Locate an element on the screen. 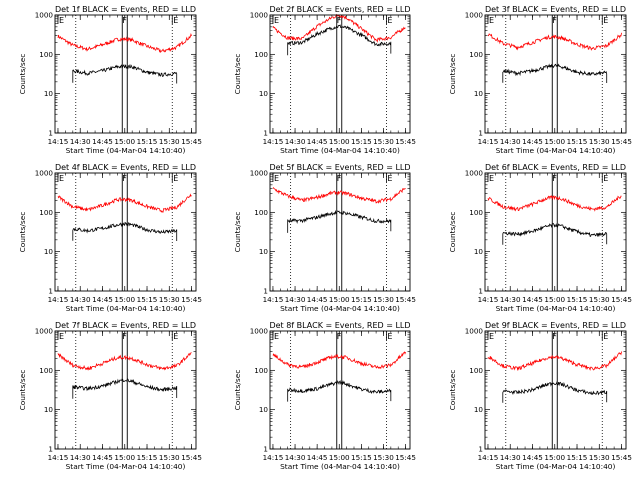  panel-title: Det 8f BLACK = Events, RED = LLD is located at coordinates (339, 325).